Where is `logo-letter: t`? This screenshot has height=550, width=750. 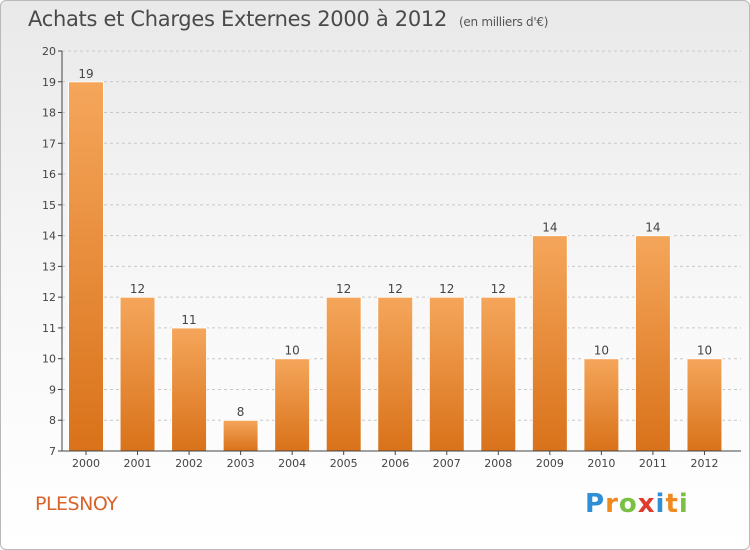
logo-letter: t is located at coordinates (672, 504).